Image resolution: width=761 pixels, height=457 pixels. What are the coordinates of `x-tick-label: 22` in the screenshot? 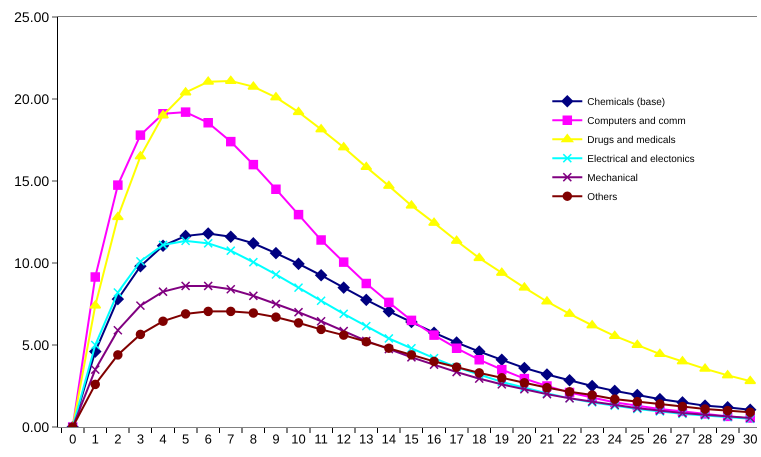 It's located at (569, 439).